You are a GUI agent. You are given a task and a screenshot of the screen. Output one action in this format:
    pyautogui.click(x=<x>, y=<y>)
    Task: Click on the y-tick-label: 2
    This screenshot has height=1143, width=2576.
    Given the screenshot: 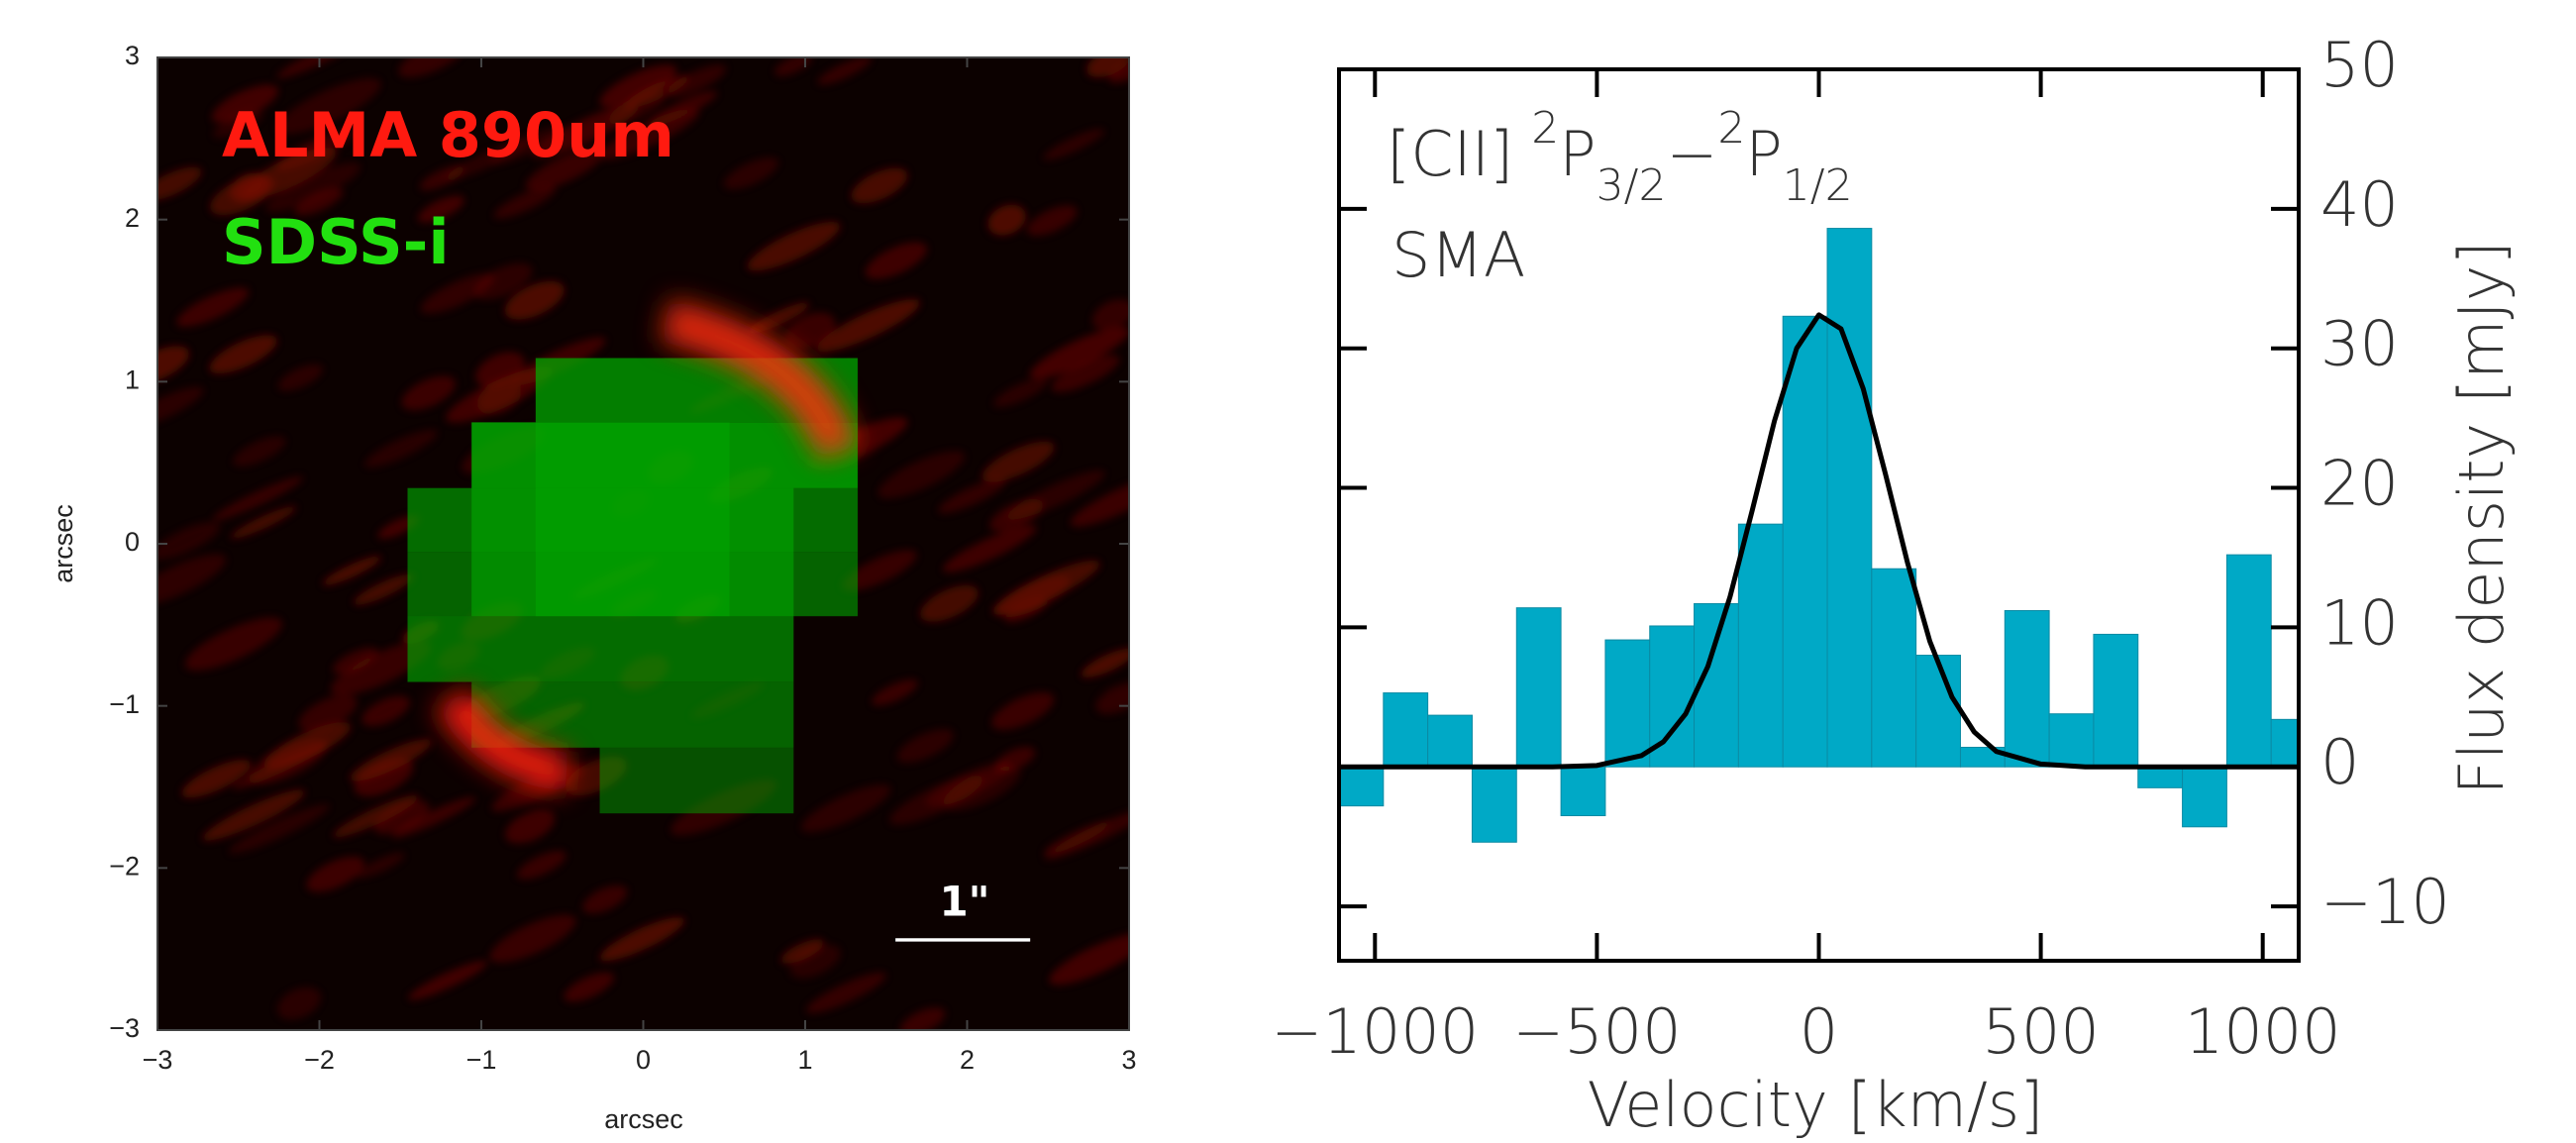 What is the action you would take?
    pyautogui.click(x=132, y=218)
    